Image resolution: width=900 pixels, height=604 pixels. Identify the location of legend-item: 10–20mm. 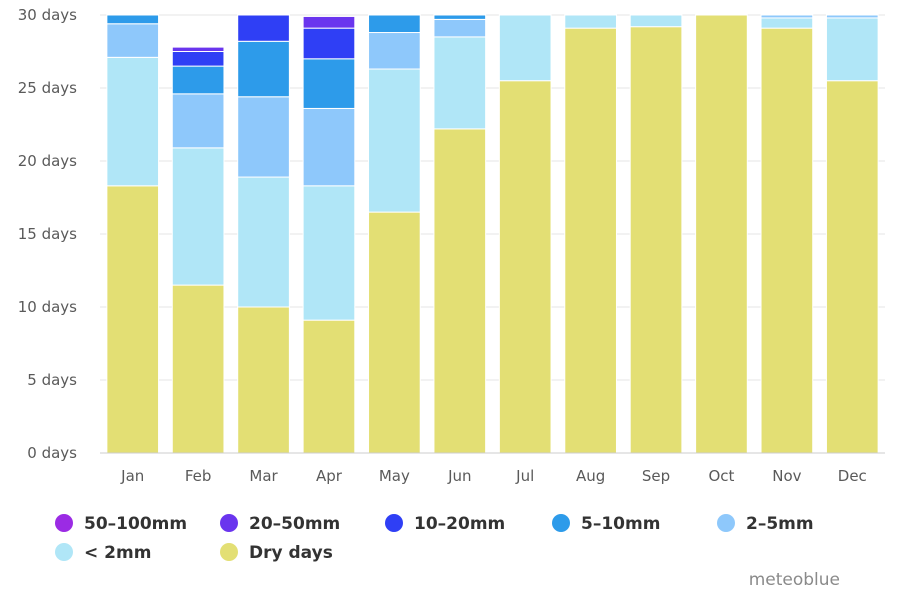
(445, 524).